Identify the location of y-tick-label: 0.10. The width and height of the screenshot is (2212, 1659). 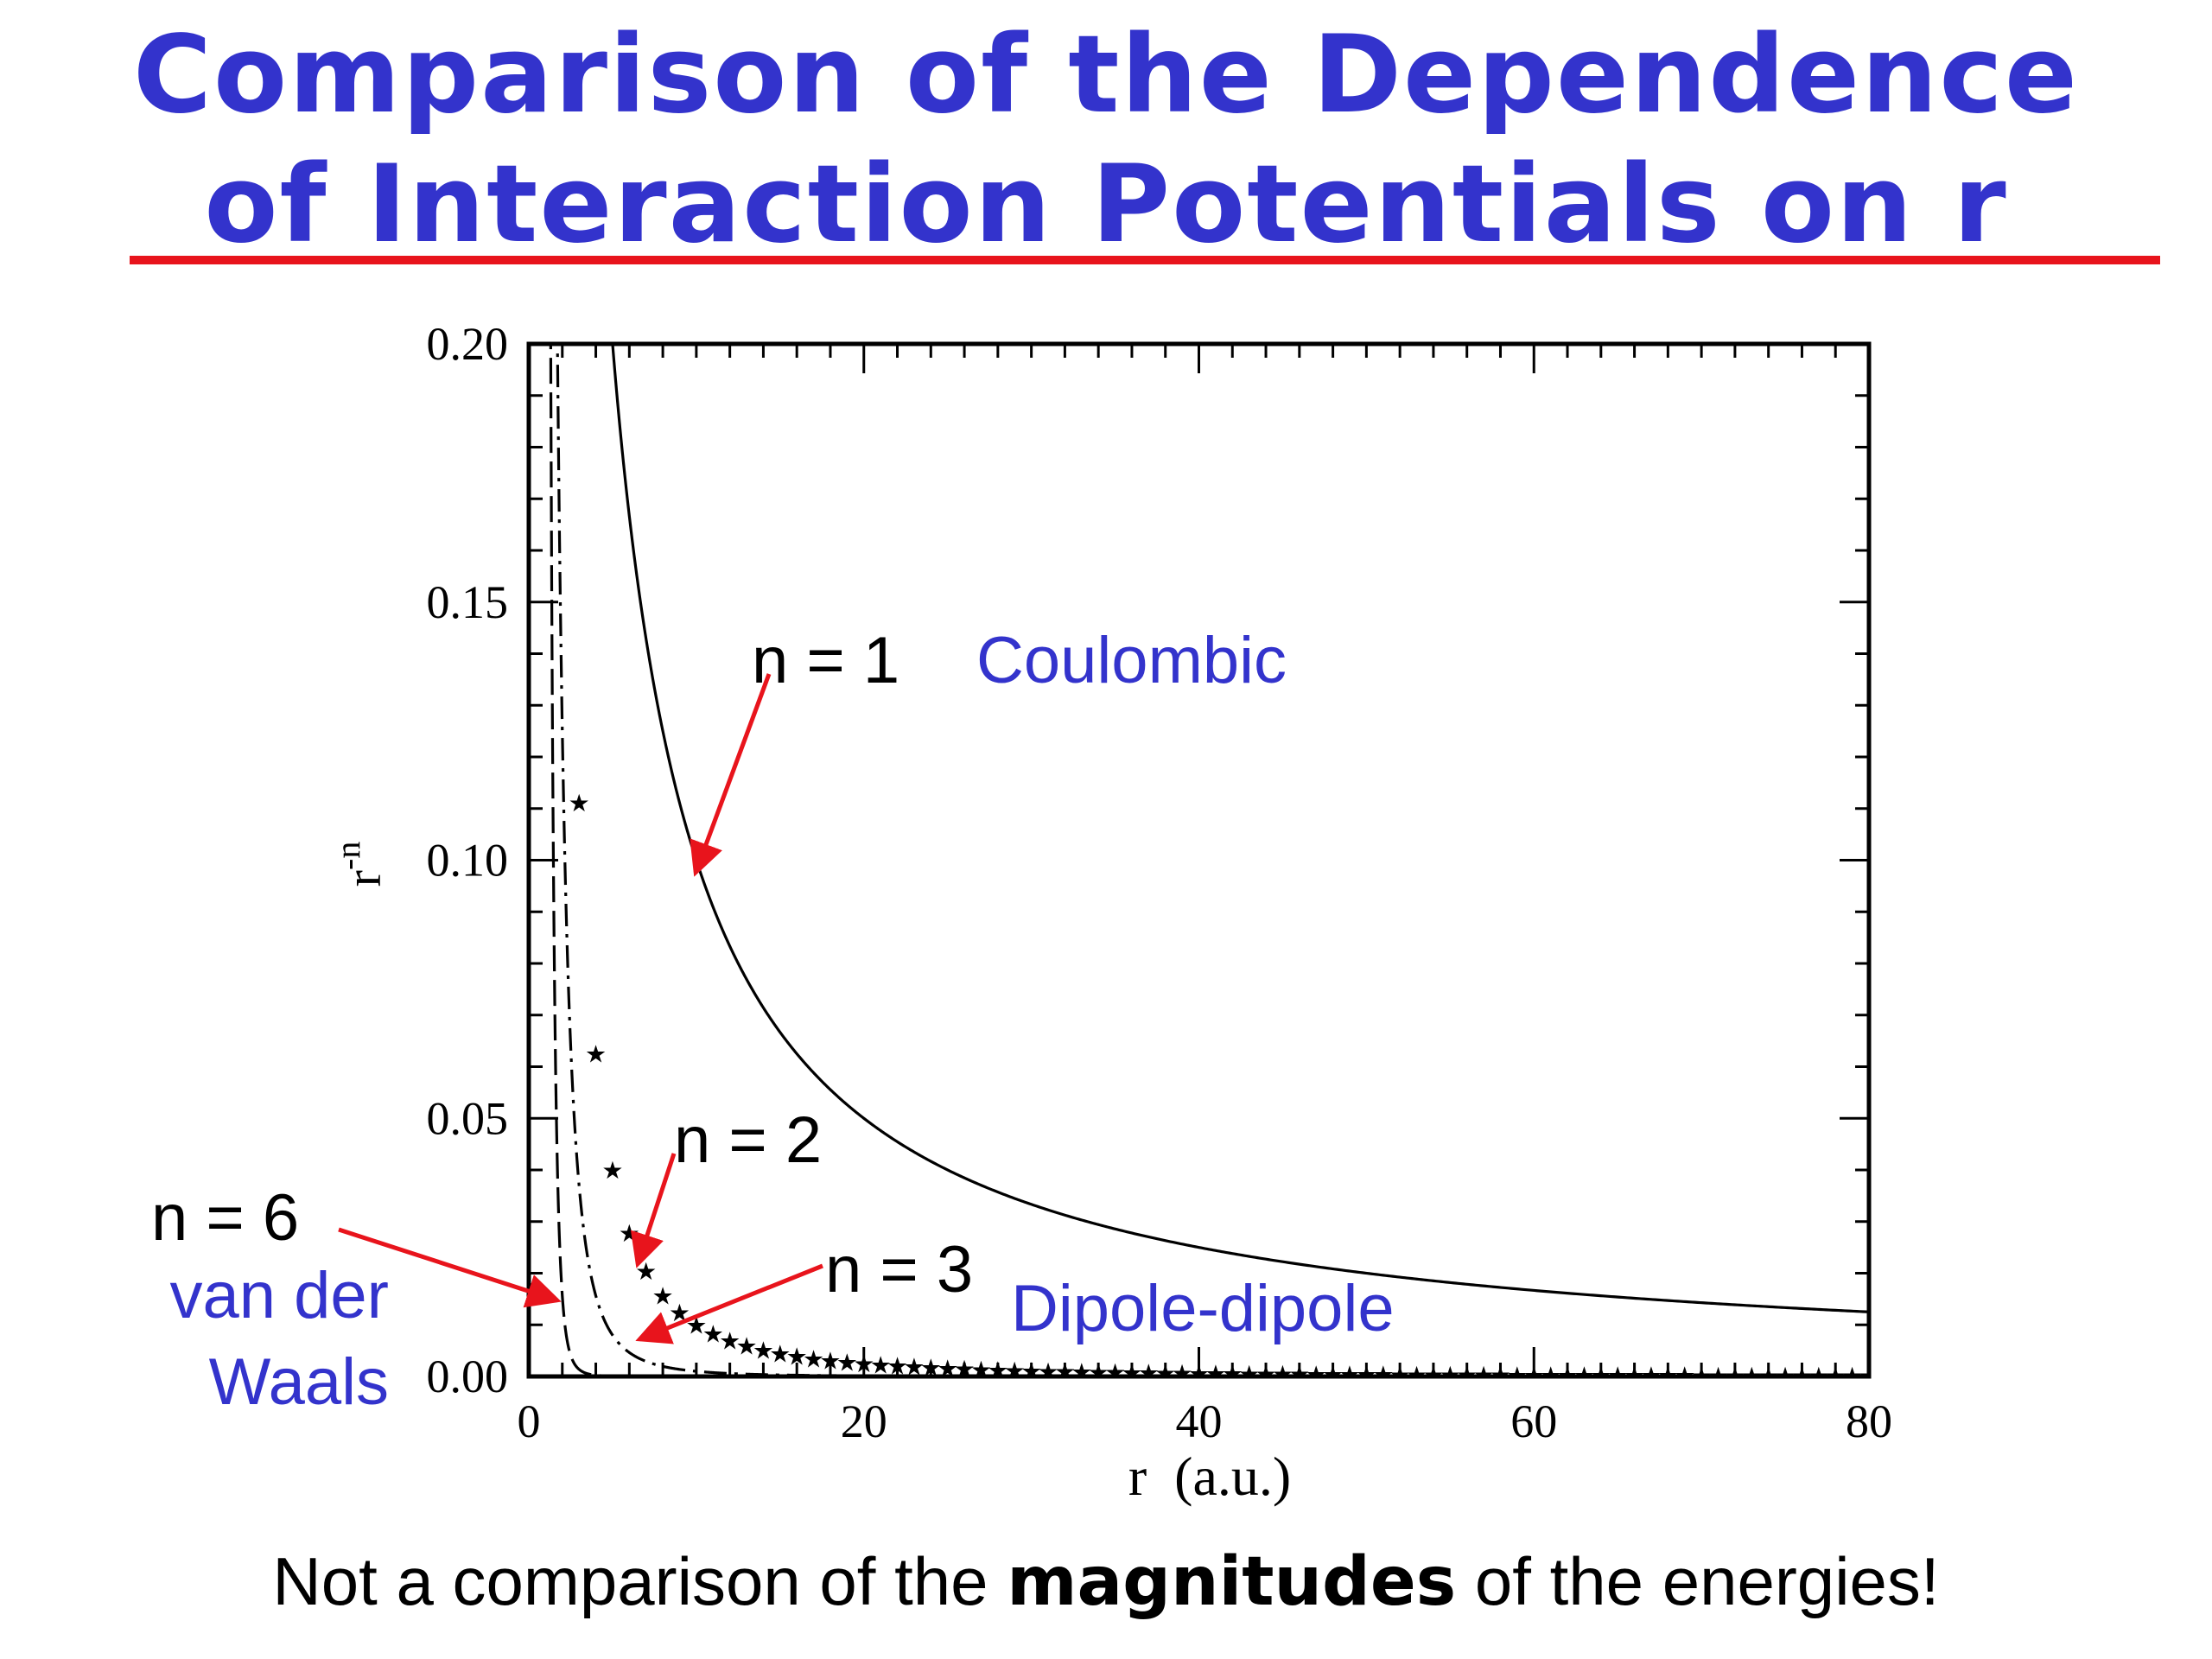
(468, 861).